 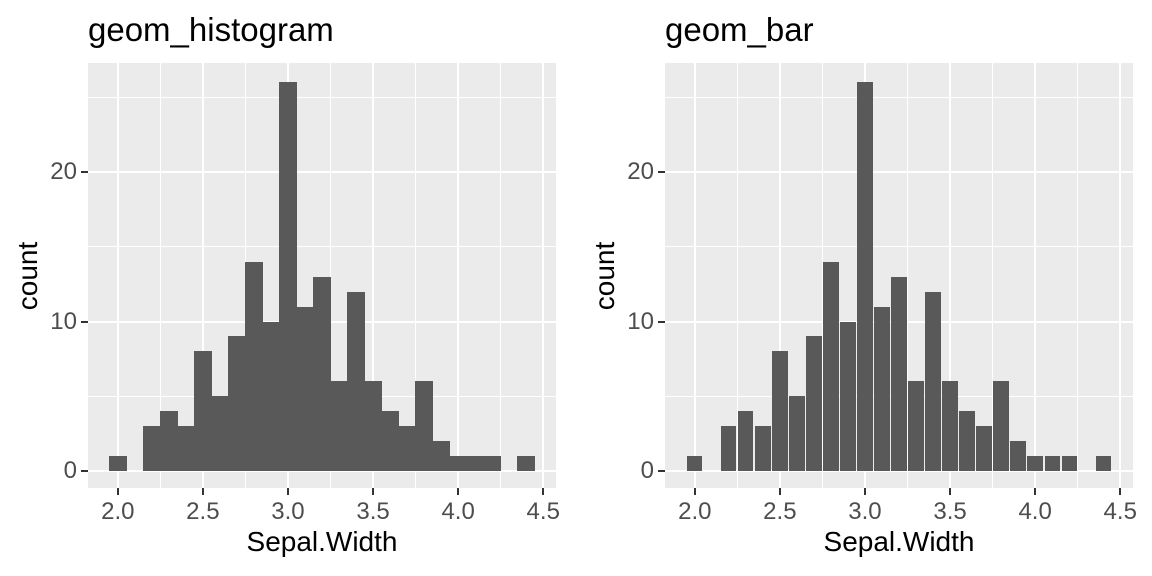 I want to click on plot-title: geom_bar, so click(x=739, y=29).